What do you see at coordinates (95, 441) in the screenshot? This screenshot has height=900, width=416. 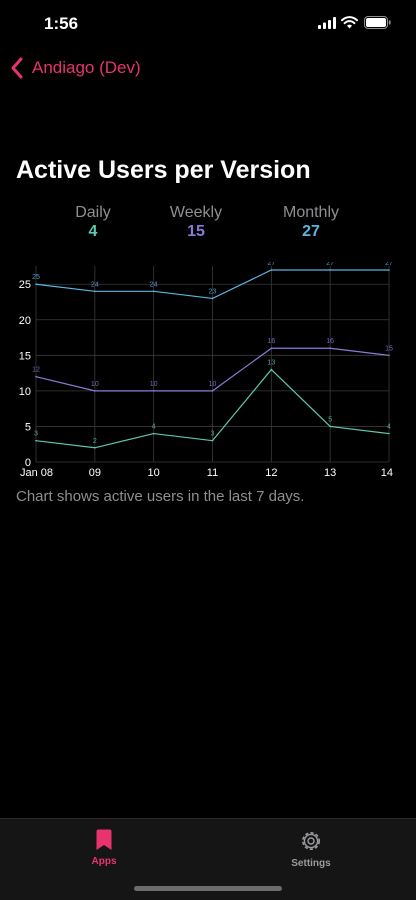 I see `data-label: 2` at bounding box center [95, 441].